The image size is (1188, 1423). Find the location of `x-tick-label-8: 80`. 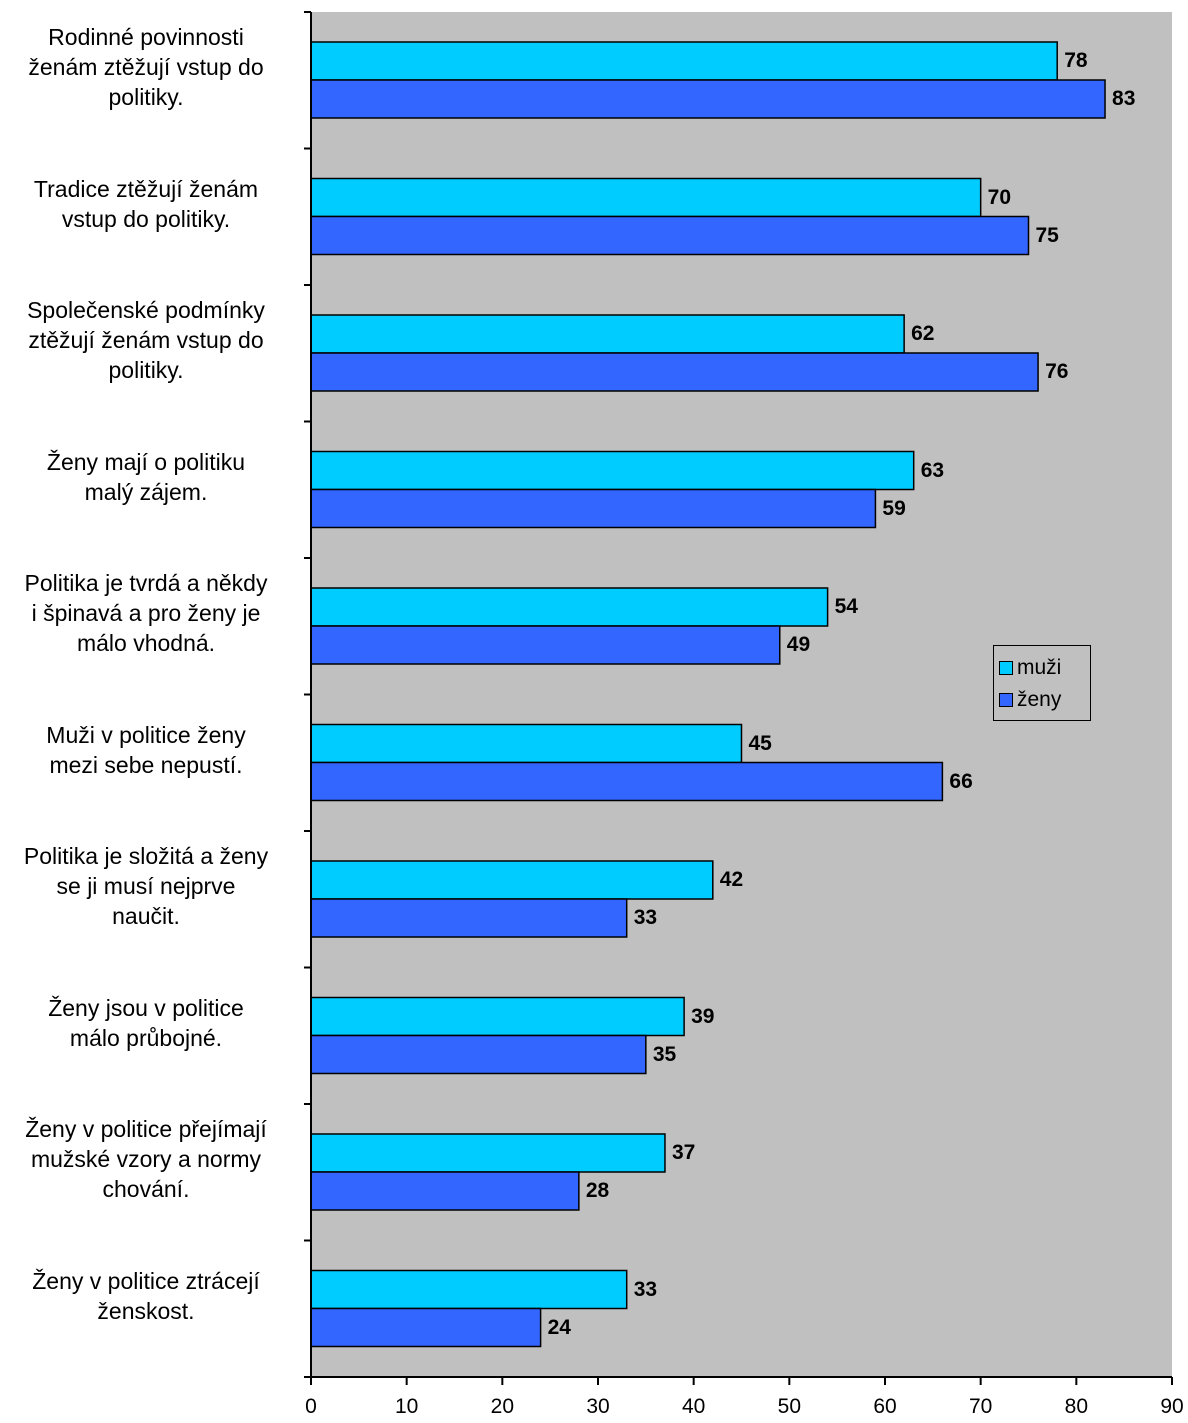

x-tick-label-8: 80 is located at coordinates (1076, 1406).